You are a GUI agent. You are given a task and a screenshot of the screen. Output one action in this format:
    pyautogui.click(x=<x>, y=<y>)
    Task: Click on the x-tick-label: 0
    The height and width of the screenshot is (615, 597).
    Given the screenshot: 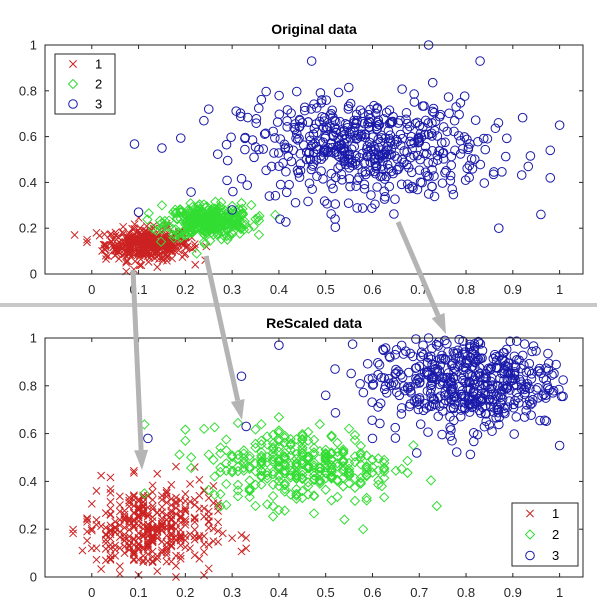 What is the action you would take?
    pyautogui.click(x=91, y=592)
    